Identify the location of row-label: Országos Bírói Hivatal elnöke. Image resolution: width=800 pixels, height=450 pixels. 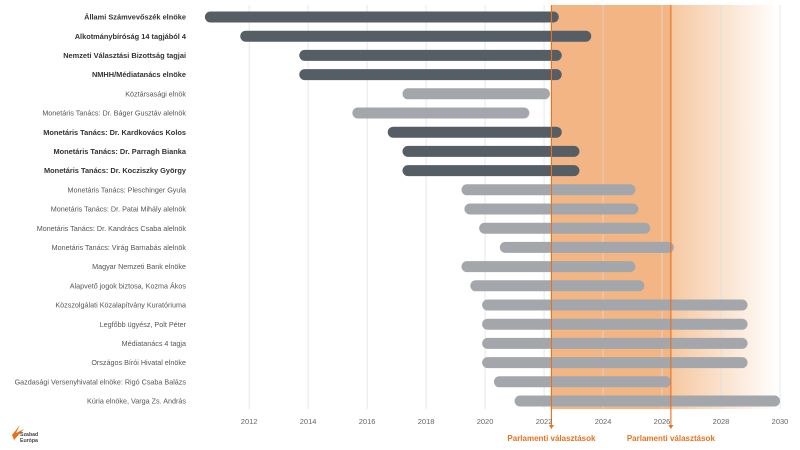
(138, 362).